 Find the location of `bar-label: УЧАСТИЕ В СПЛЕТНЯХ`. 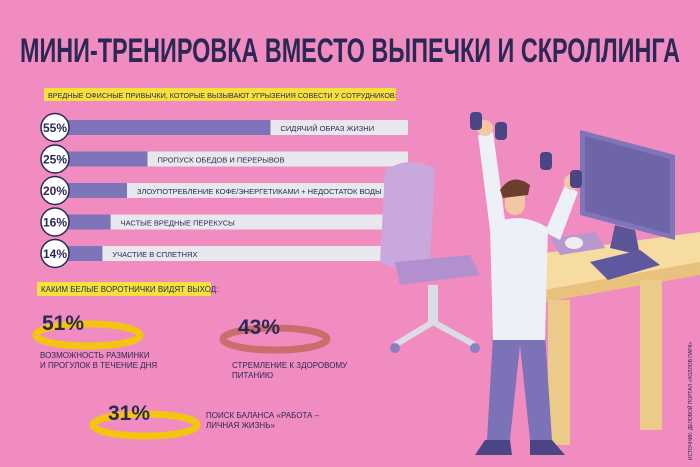

bar-label: УЧАСТИЕ В СПЛЕТНЯХ is located at coordinates (154, 254).